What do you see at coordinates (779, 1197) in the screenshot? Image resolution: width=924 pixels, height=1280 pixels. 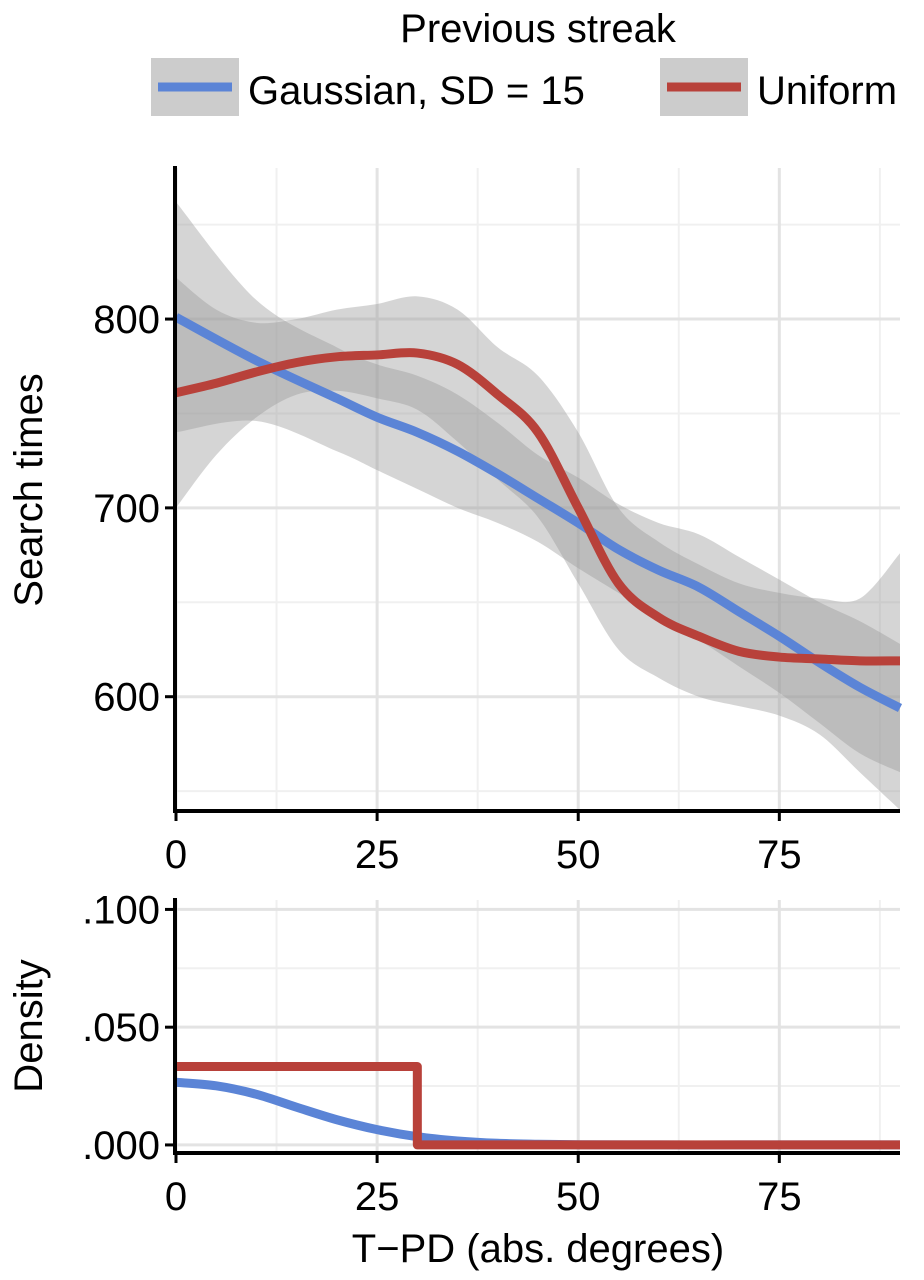 I see `bottom-x-tick-label: 75` at bounding box center [779, 1197].